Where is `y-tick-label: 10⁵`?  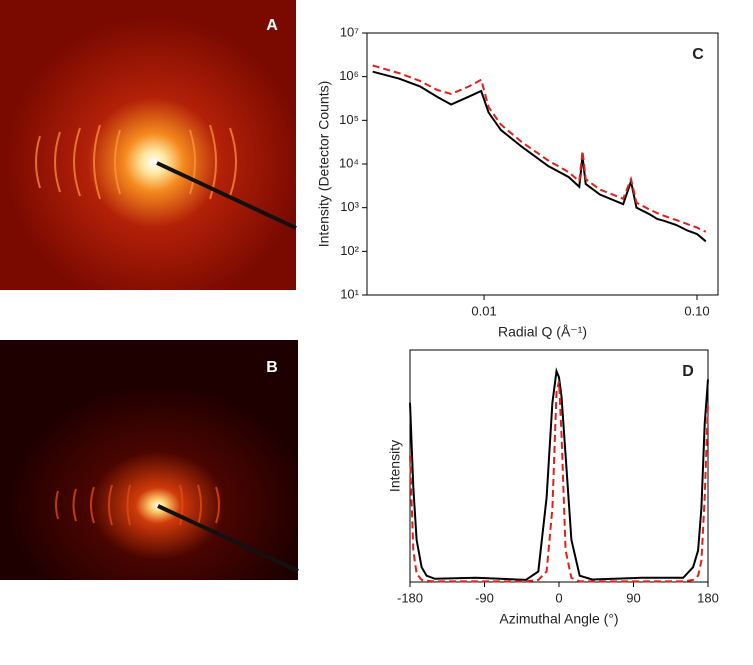 y-tick-label: 10⁵ is located at coordinates (349, 119).